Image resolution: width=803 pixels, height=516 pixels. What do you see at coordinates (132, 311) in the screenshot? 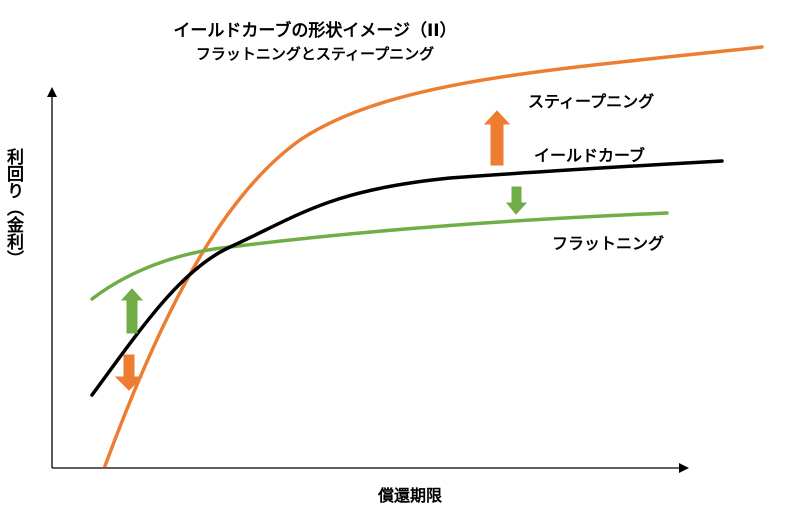
I see `flattening-up-arrow-icon` at bounding box center [132, 311].